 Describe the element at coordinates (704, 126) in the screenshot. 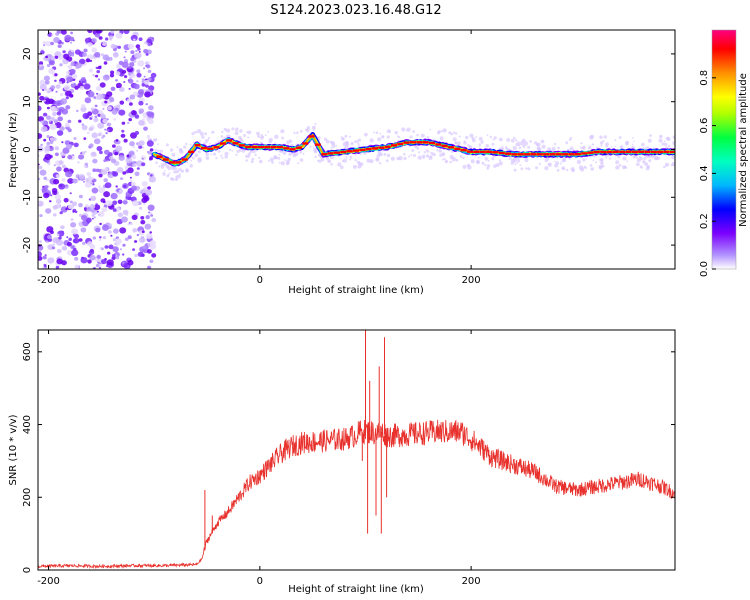

I see `colorbar-tick-label: 0.6` at that location.